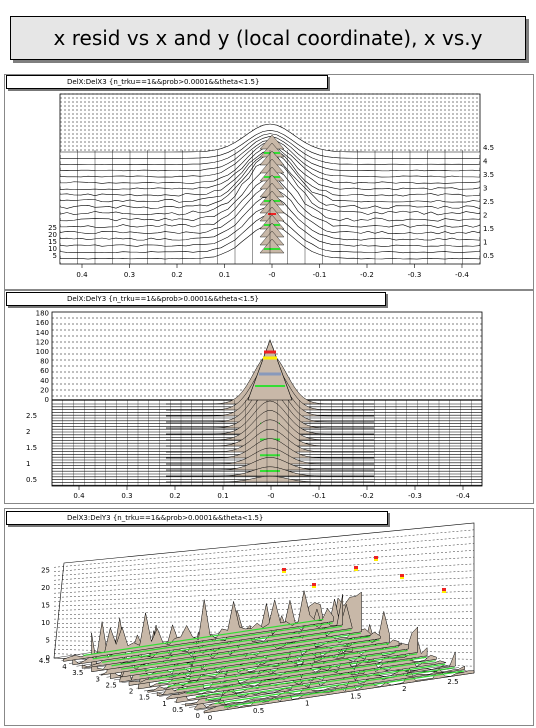 This screenshot has width=536, height=728. I want to click on x-tick-label: 0.5, so click(258, 711).